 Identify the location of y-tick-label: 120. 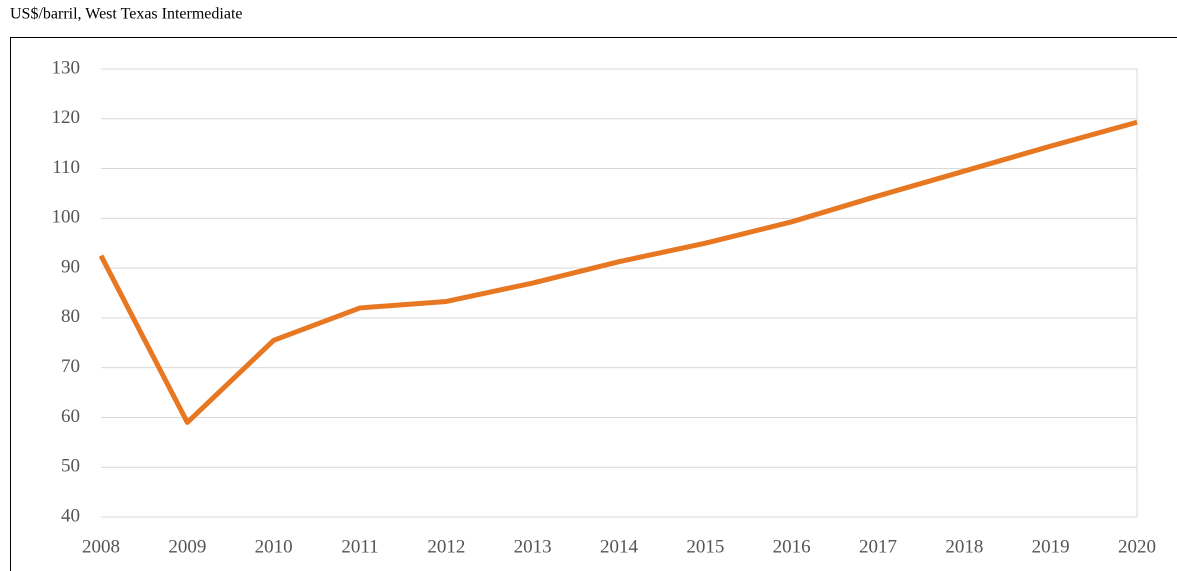
(66, 117).